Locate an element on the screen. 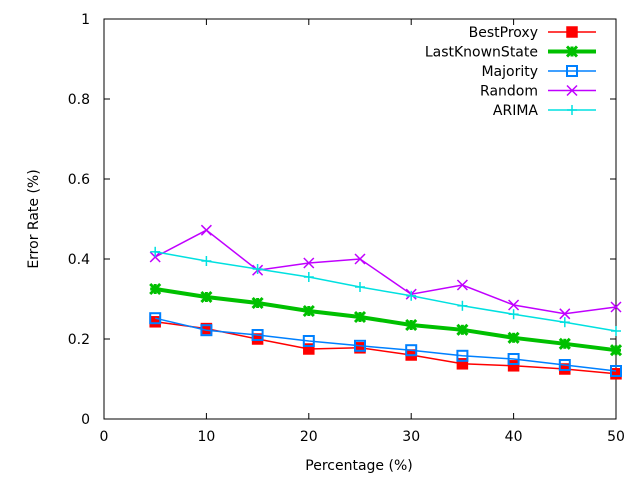  x-tick-label: 30 is located at coordinates (411, 437).